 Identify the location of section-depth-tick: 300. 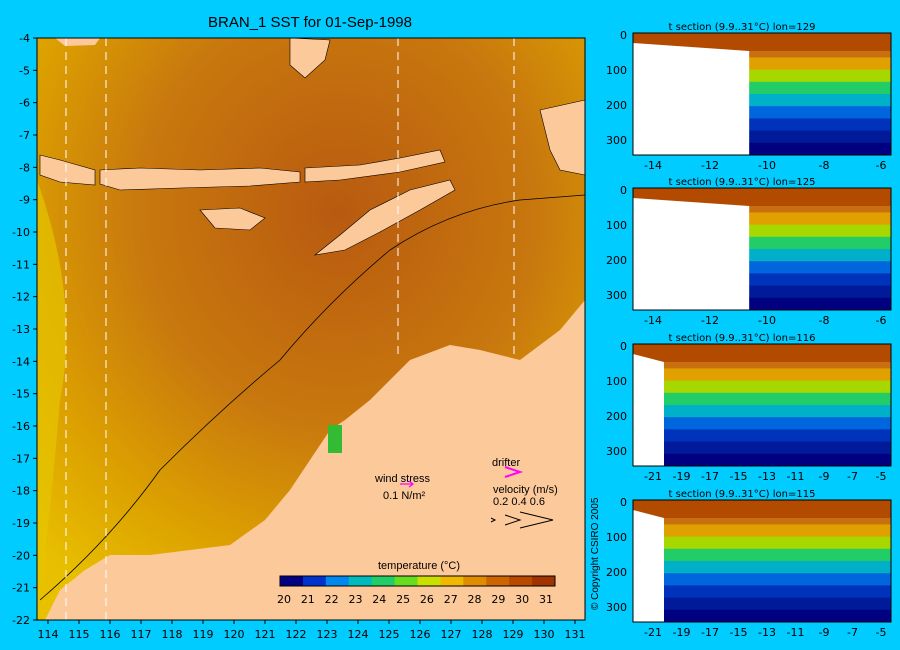
(616, 140).